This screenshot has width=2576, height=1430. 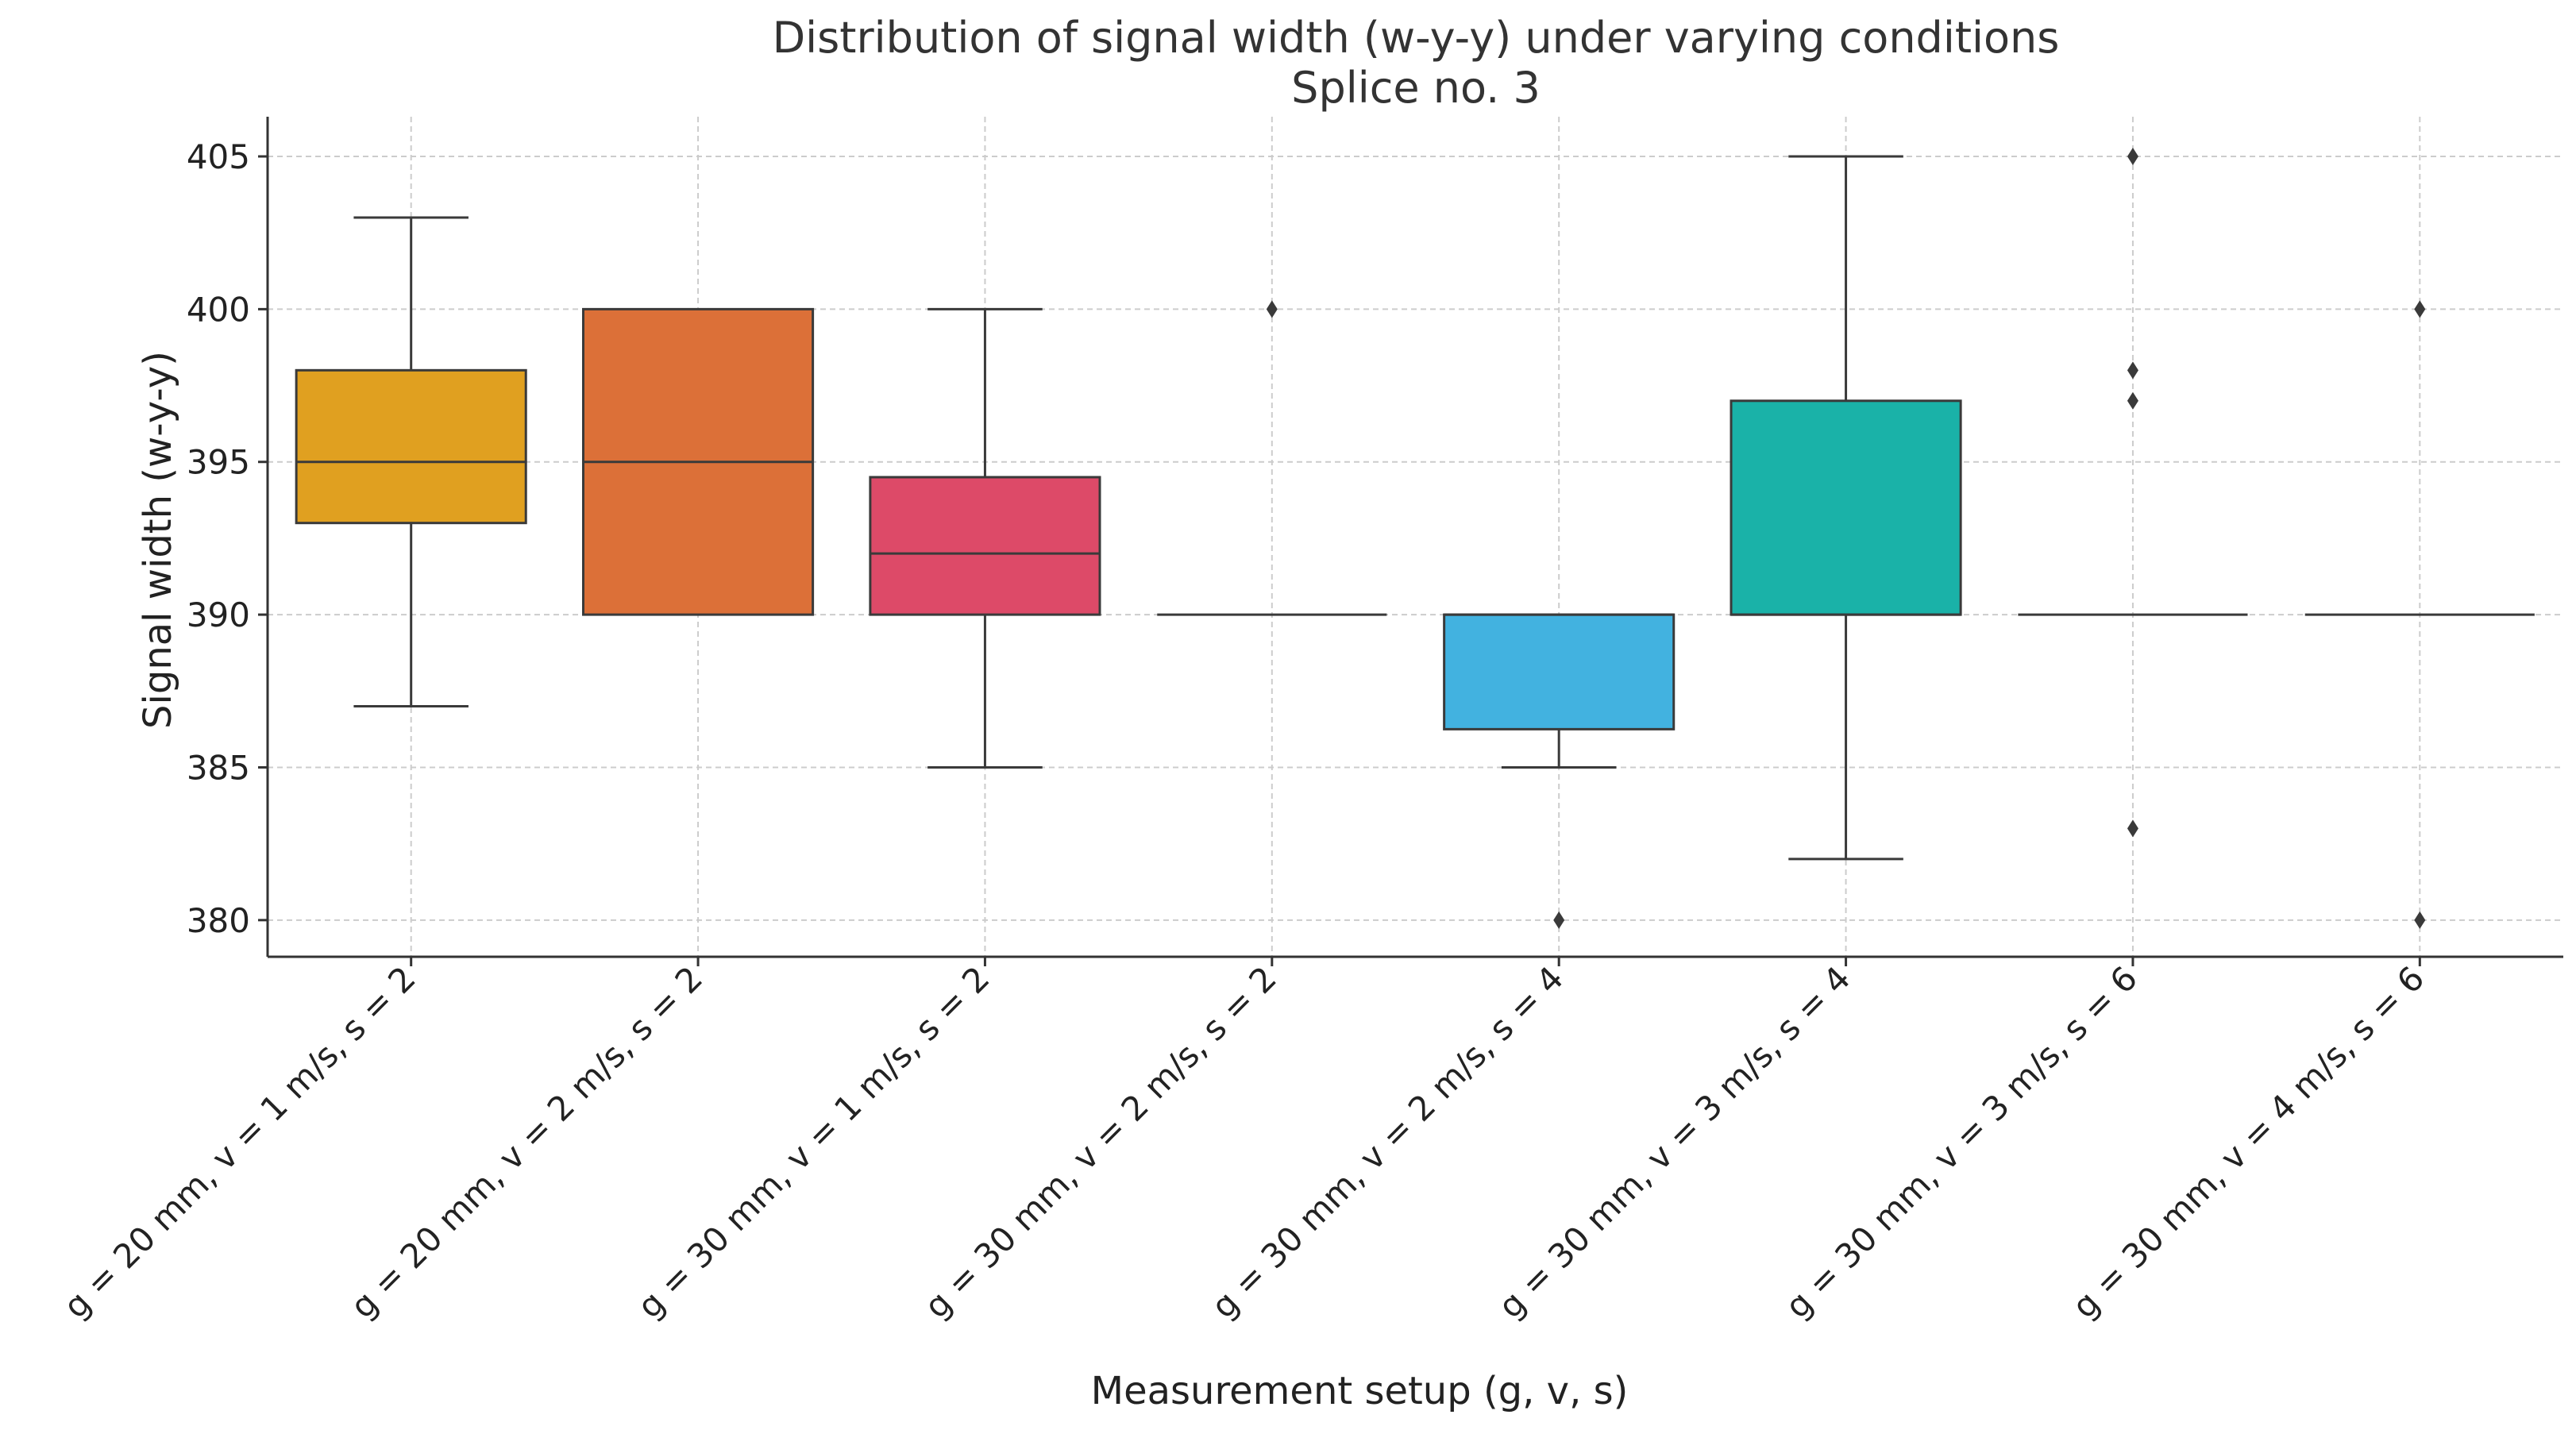 What do you see at coordinates (813, 1141) in the screenshot?
I see `x-tick-label: g = 30 mm, v = 1 m/s, s = 2` at bounding box center [813, 1141].